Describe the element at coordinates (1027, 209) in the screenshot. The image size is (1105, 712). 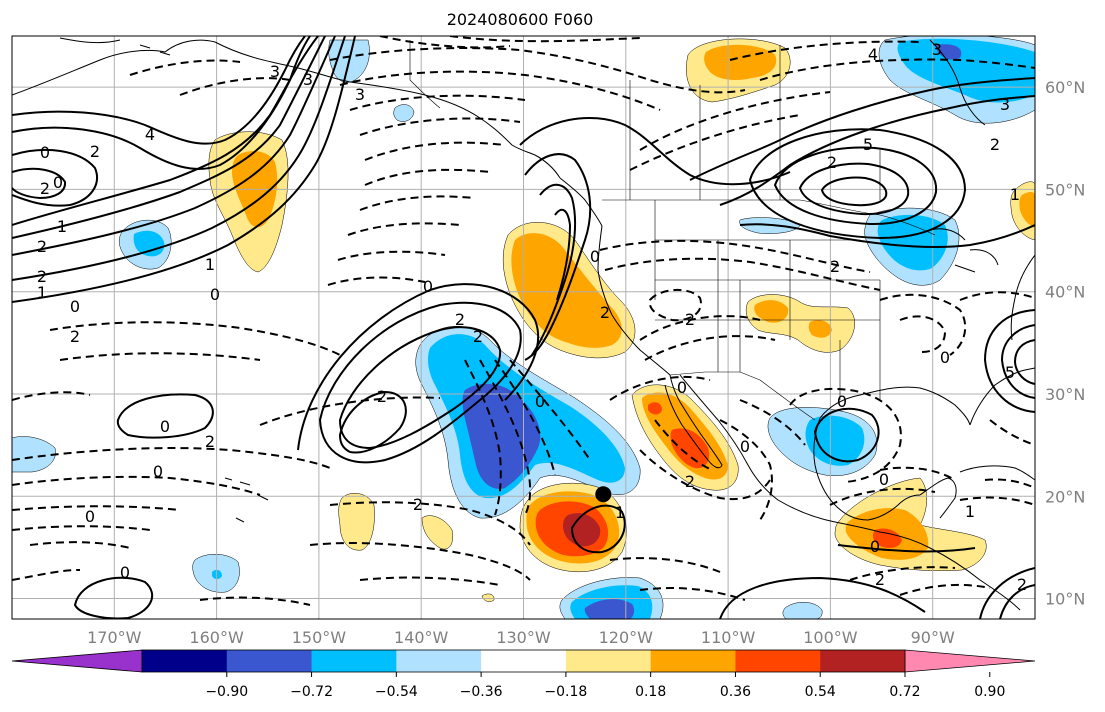
I see `shade-blob-e-orange` at that location.